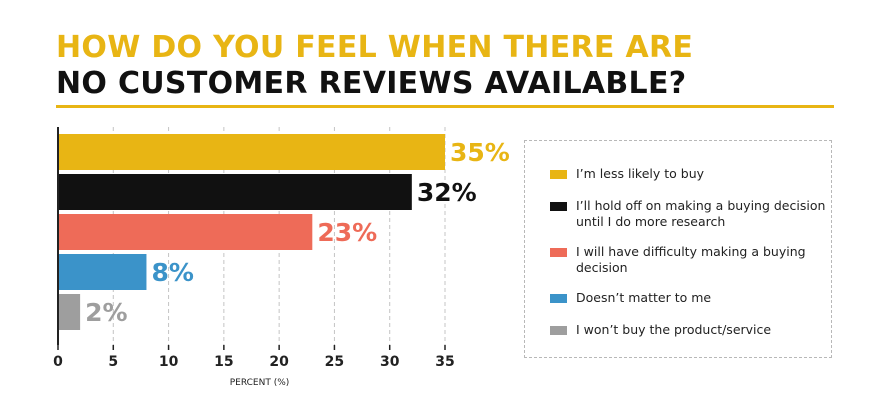 The height and width of the screenshot is (412, 892). What do you see at coordinates (390, 362) in the screenshot?
I see `x-tick-label: 30` at bounding box center [390, 362].